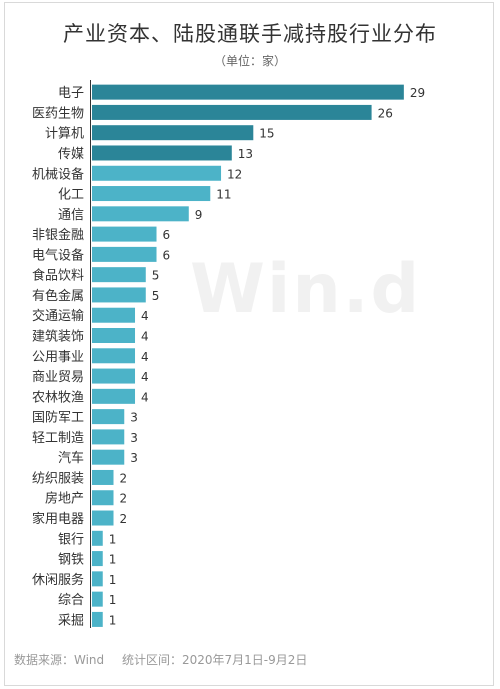 Image resolution: width=500 pixels, height=689 pixels. I want to click on chart-subtitle: （单位：家）, so click(249, 61).